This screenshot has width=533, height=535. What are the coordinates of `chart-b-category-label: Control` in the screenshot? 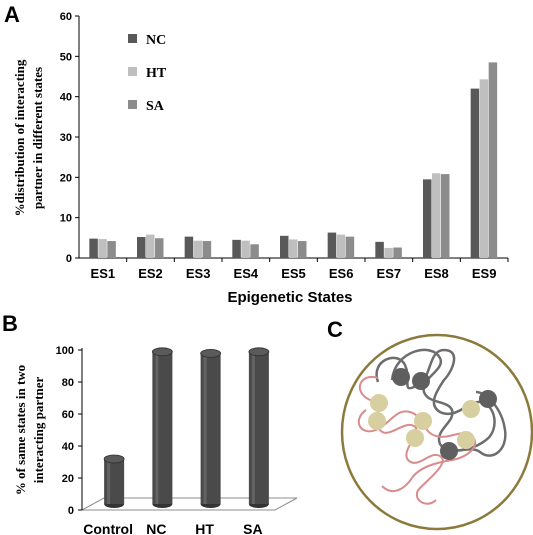 It's located at (108, 528).